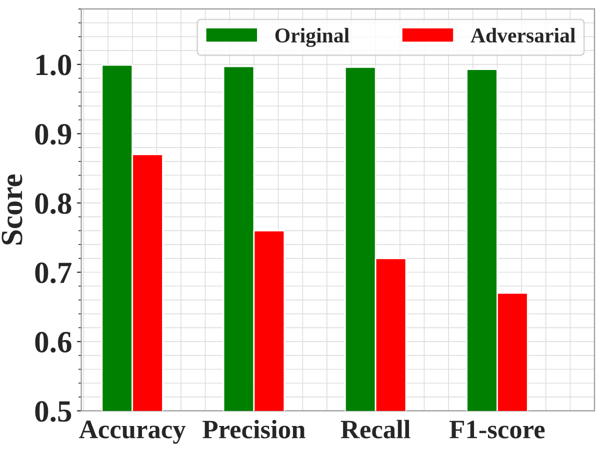  What do you see at coordinates (54, 65) in the screenshot?
I see `y-tick-label: 1.0` at bounding box center [54, 65].